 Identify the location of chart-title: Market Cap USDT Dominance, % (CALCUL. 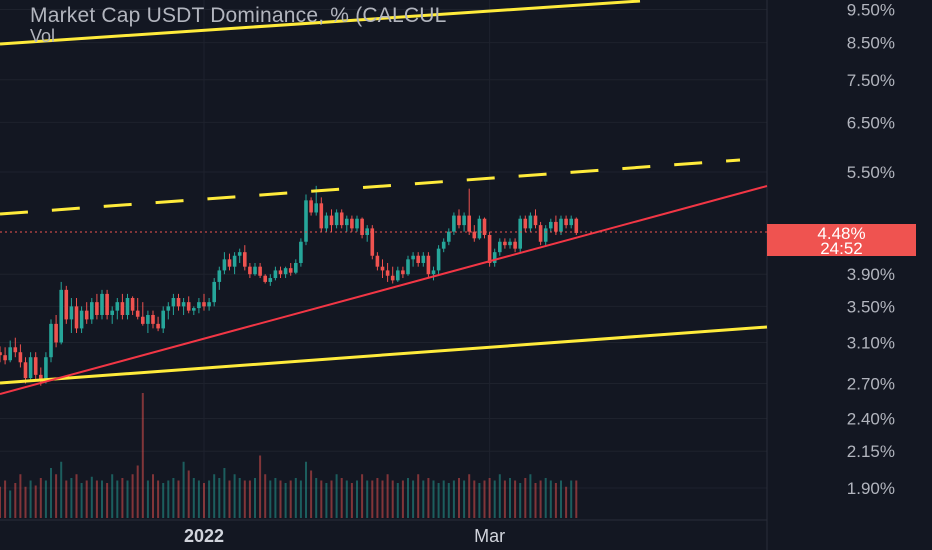
(238, 15).